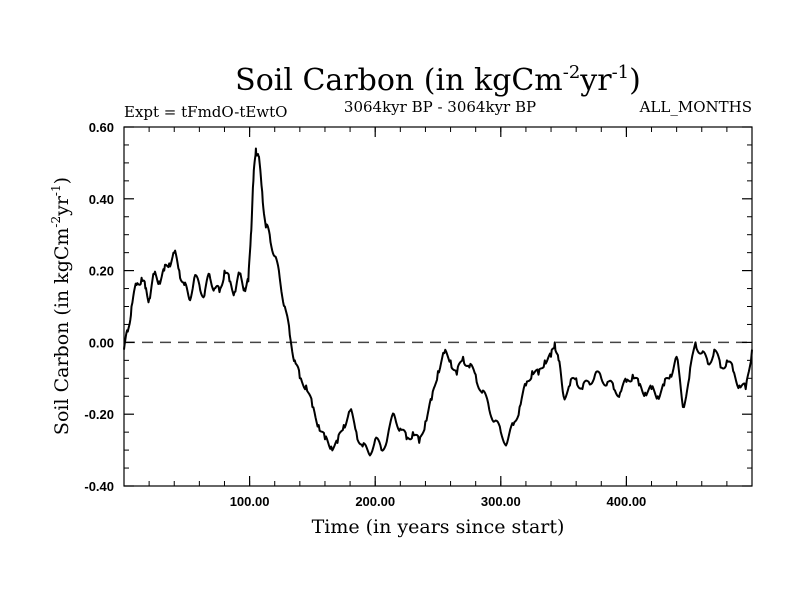 This screenshot has height=600, width=800. I want to click on x-tick-label: 400.00, so click(627, 501).